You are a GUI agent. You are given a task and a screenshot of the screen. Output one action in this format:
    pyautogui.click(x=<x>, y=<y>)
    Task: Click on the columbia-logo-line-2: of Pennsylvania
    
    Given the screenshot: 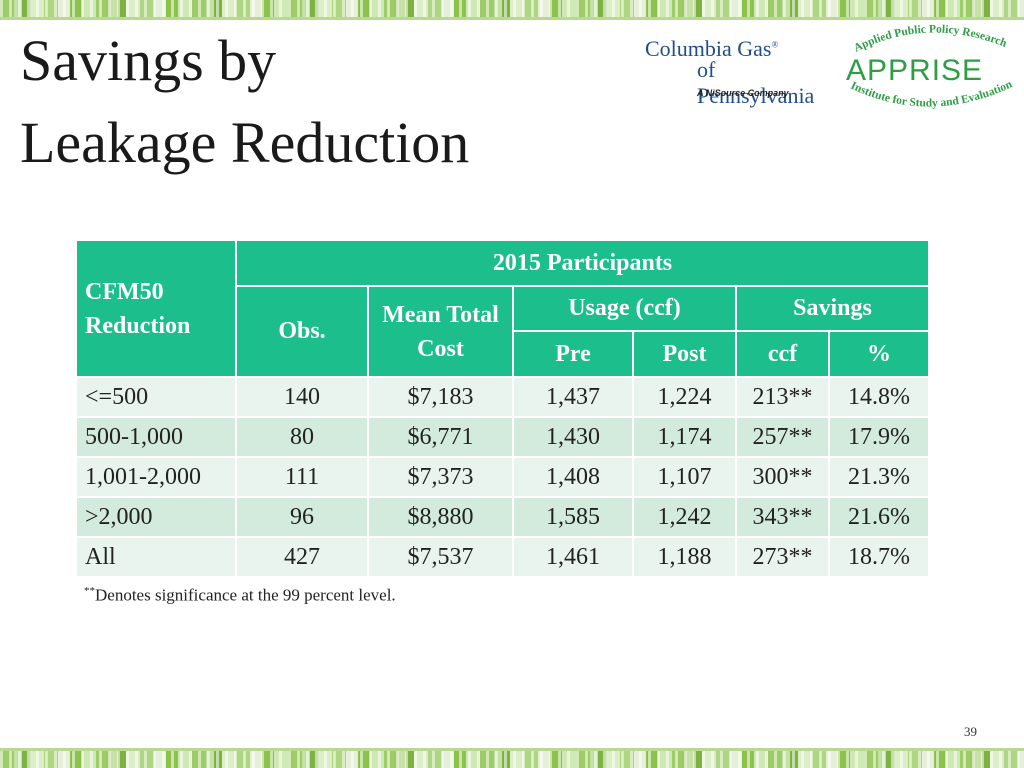 What is the action you would take?
    pyautogui.click(x=756, y=82)
    